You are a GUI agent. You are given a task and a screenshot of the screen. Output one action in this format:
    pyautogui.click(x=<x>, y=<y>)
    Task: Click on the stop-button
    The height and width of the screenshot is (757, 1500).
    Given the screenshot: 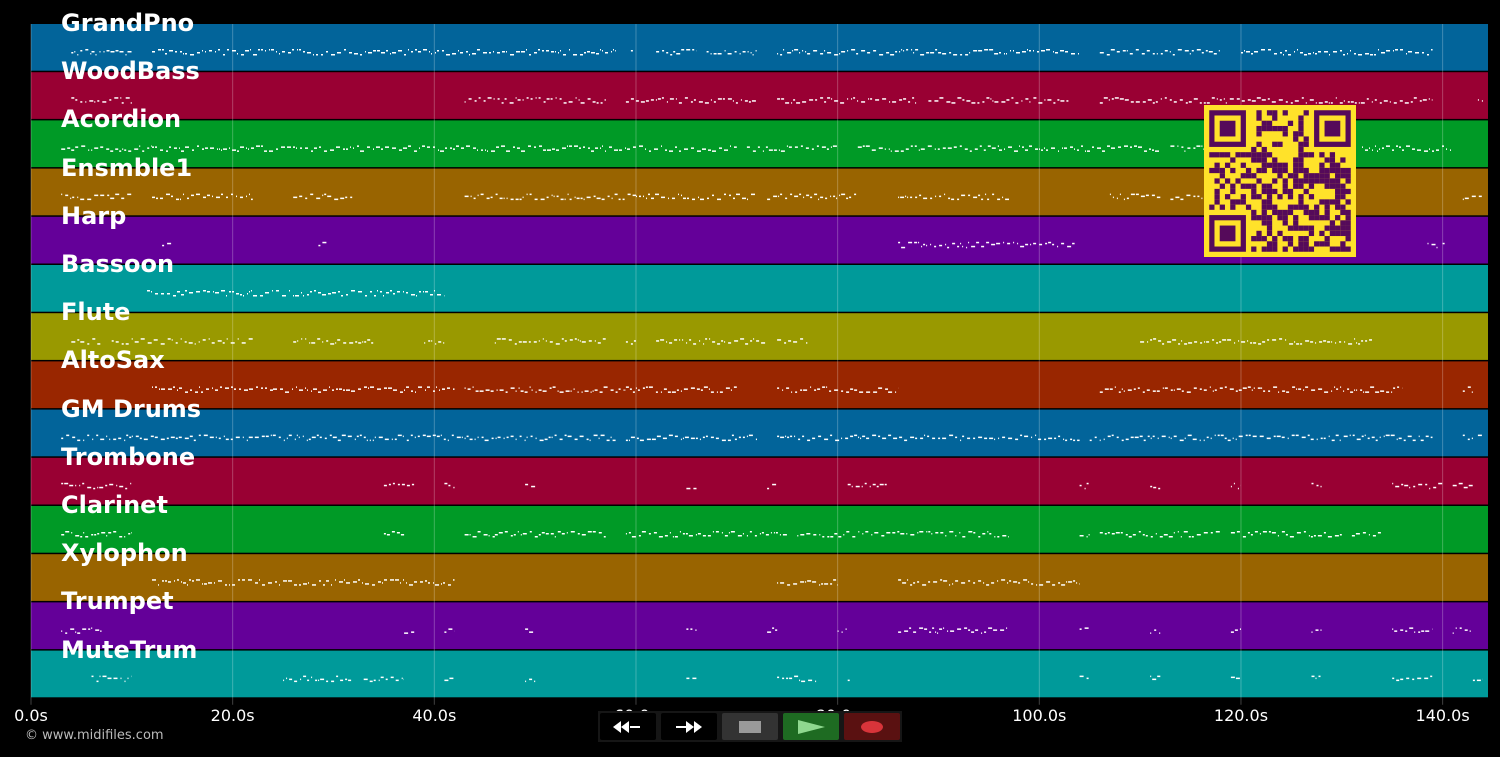 What is the action you would take?
    pyautogui.click(x=750, y=726)
    